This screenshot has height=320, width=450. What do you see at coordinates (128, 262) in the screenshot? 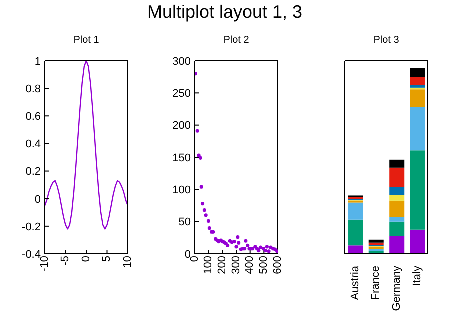
I see `x-tick-label: 10` at bounding box center [128, 262].